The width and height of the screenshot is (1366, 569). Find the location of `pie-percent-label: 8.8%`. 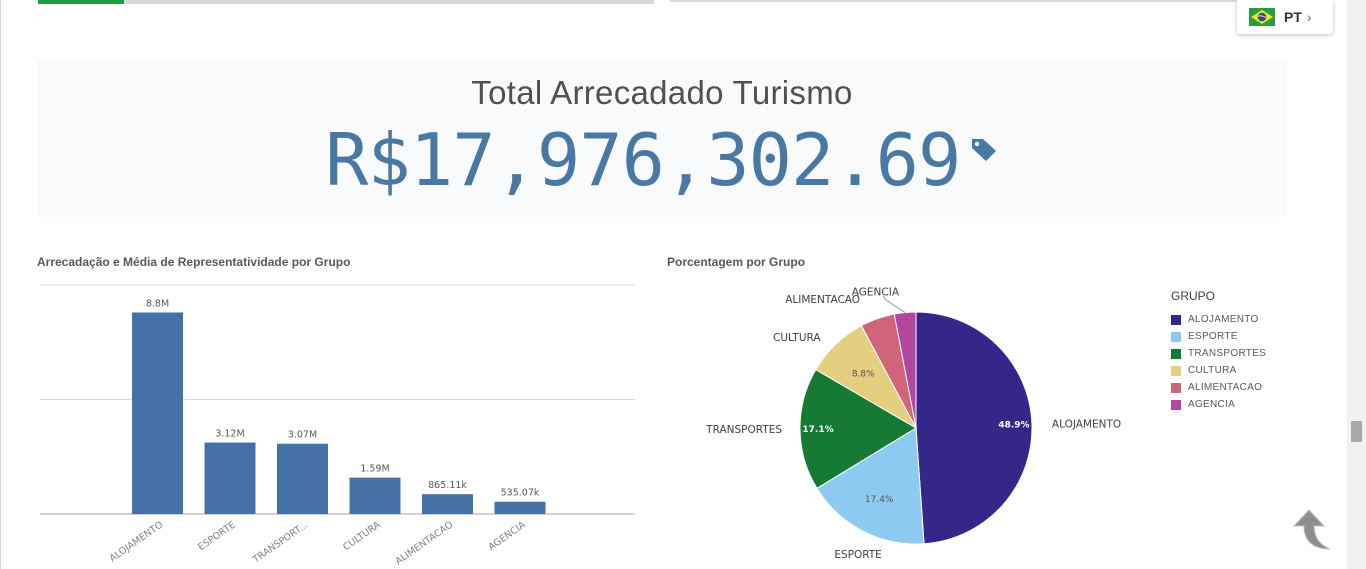

pie-percent-label: 8.8% is located at coordinates (863, 374).